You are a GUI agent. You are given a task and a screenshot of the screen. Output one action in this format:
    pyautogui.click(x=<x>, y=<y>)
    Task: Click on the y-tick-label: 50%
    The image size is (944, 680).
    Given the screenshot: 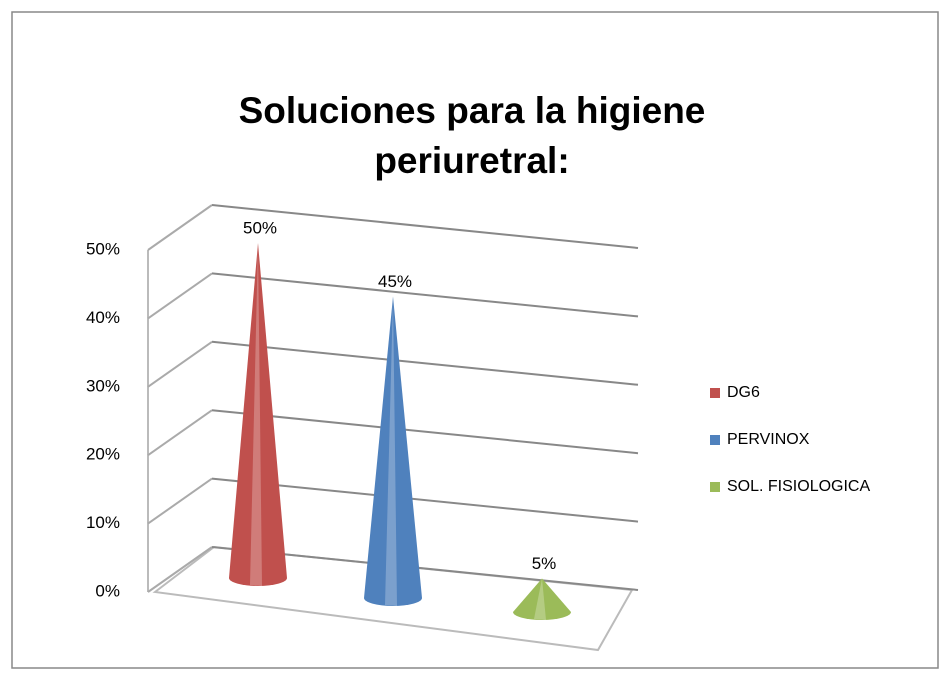 What is the action you would take?
    pyautogui.click(x=103, y=248)
    